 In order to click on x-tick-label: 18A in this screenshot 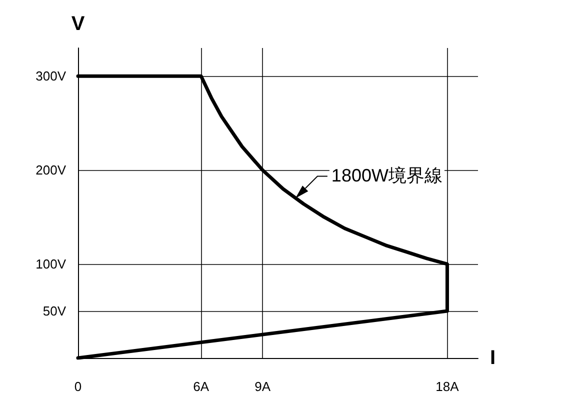, I will do `click(448, 386)`.